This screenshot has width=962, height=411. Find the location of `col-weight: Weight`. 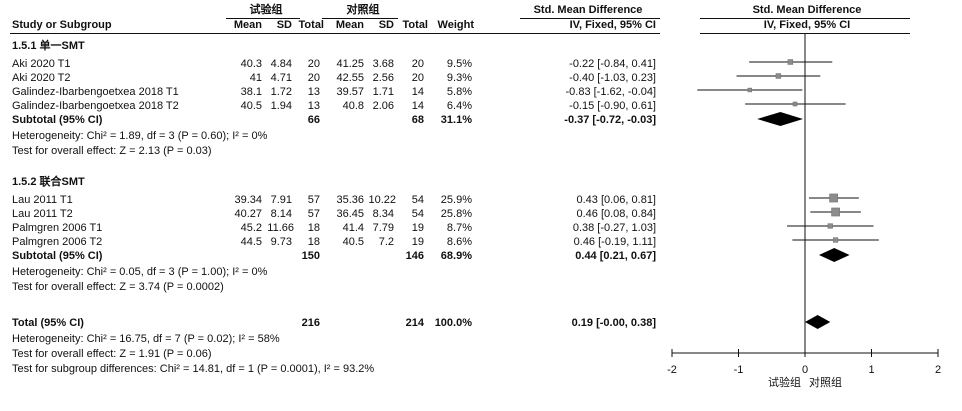

col-weight: Weight is located at coordinates (455, 25).